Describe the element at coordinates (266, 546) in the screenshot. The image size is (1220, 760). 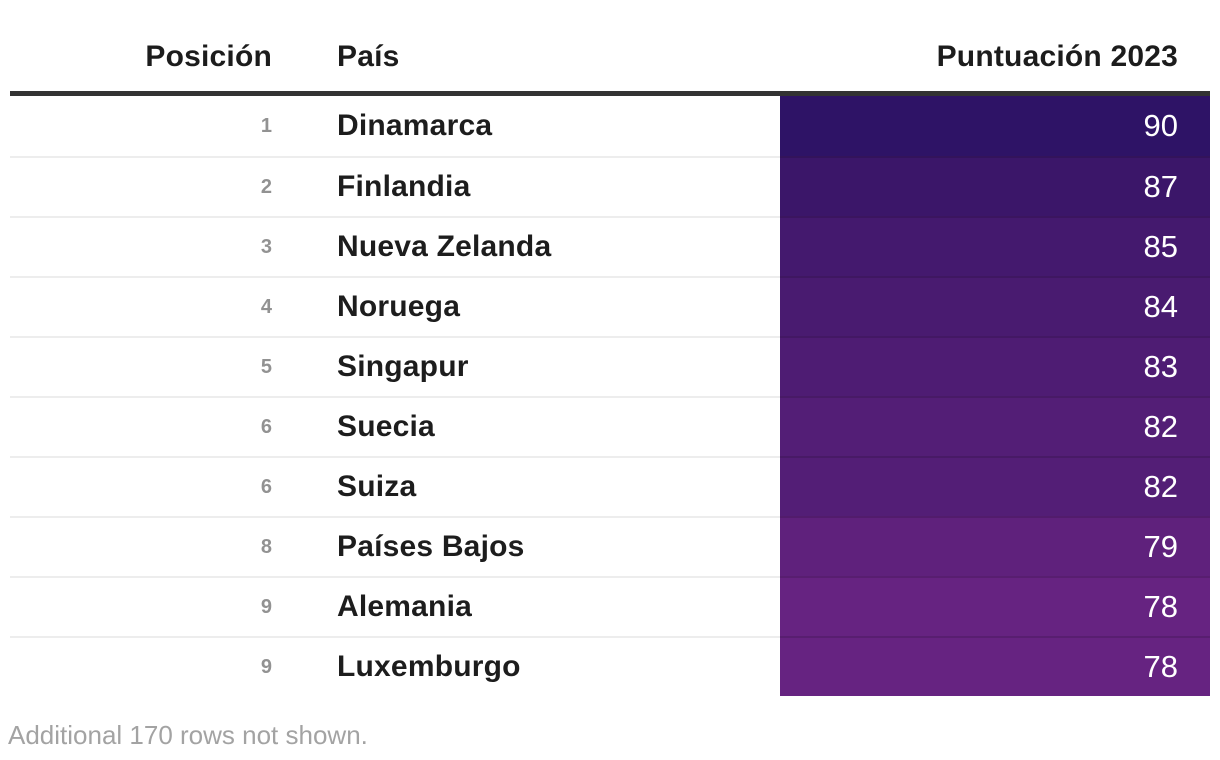
I see `row-position: 8` at that location.